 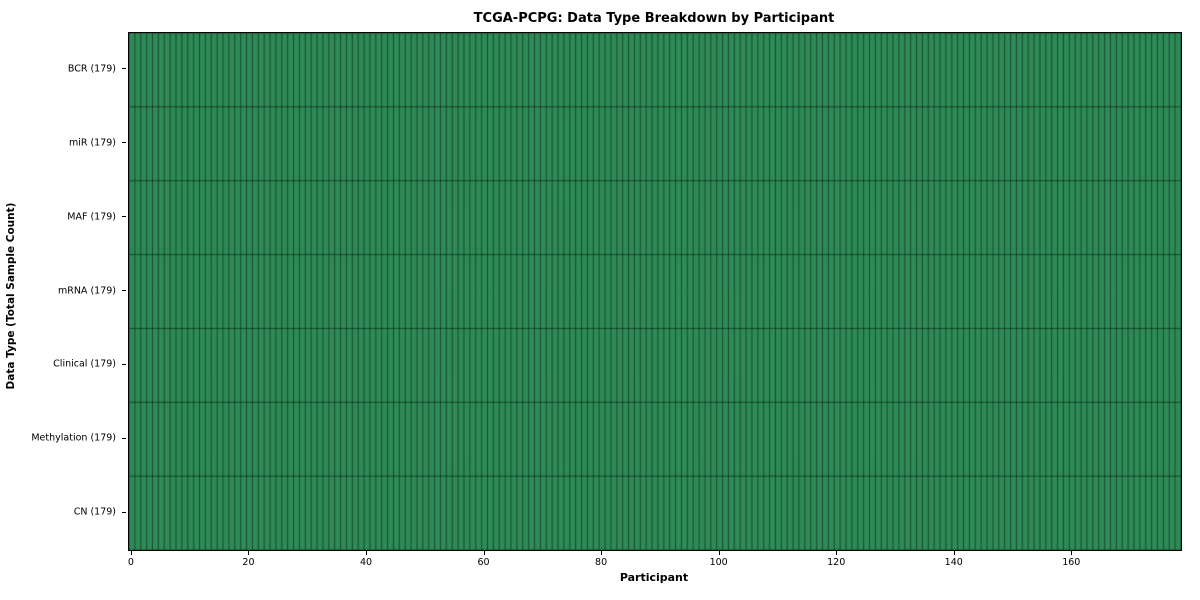 What do you see at coordinates (248, 562) in the screenshot?
I see `x-tick-label-20: 20` at bounding box center [248, 562].